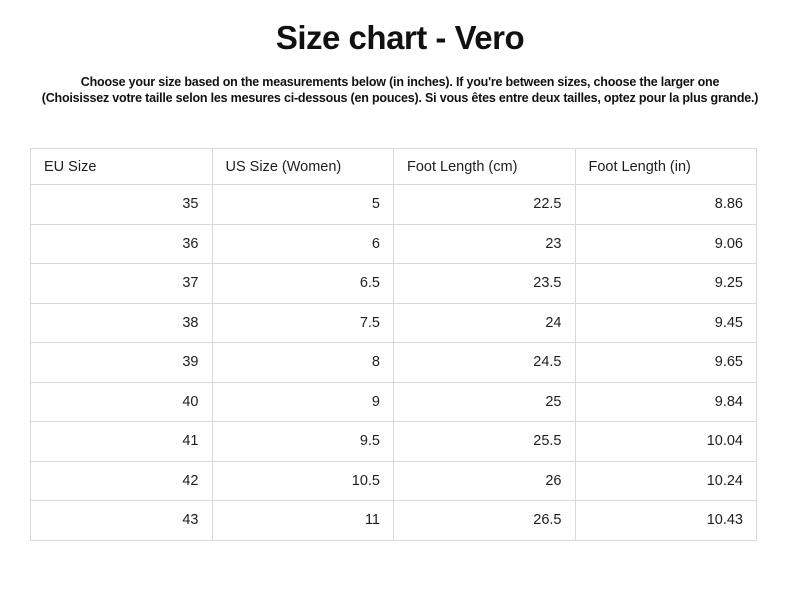  Describe the element at coordinates (302, 322) in the screenshot. I see `table-cell: 7.5` at that location.